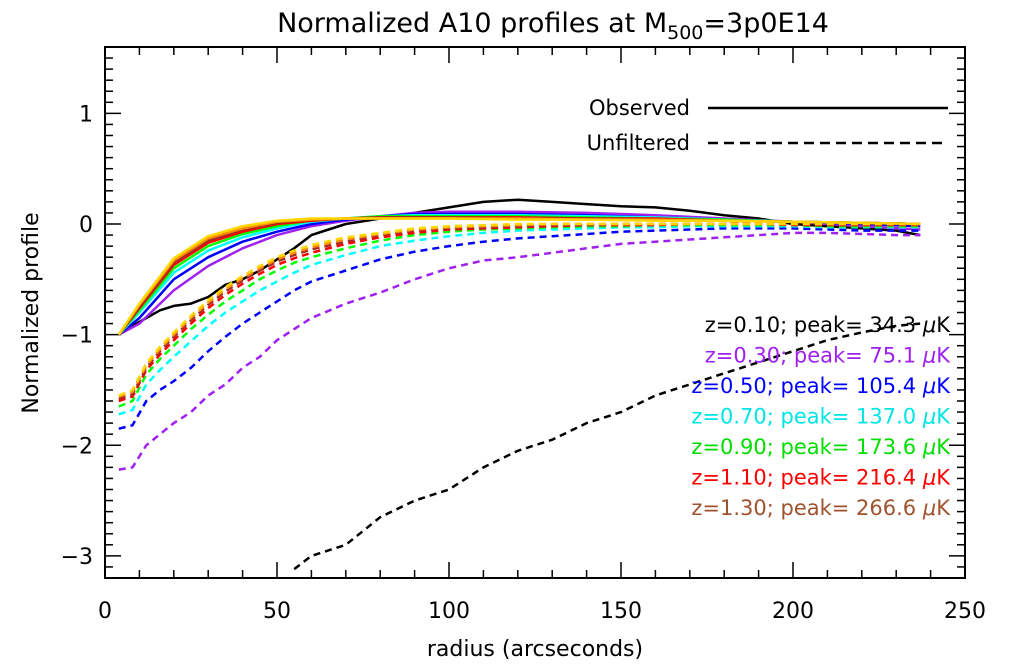 The image size is (1031, 668). Describe the element at coordinates (767, 125) in the screenshot. I see `legend: Observed Unfiltered` at that location.